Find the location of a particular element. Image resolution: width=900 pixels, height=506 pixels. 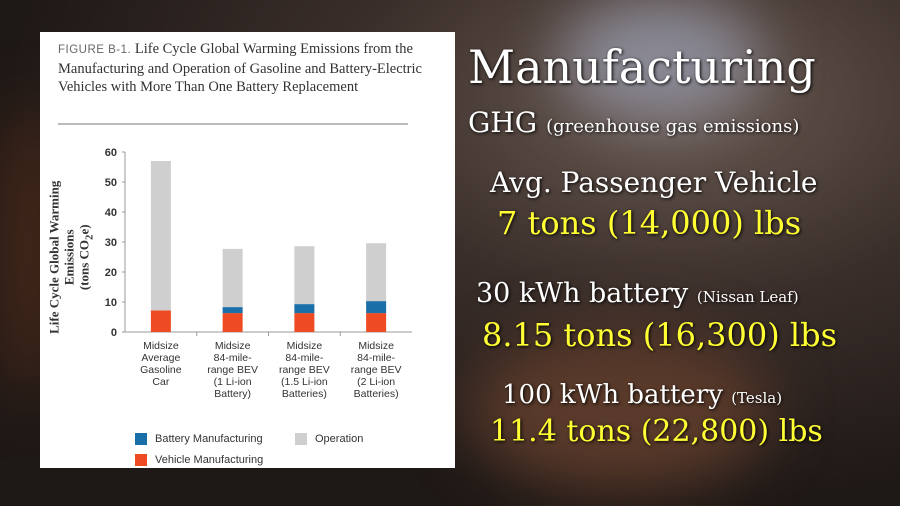

x-tick-label-line: Gasoline is located at coordinates (161, 370).